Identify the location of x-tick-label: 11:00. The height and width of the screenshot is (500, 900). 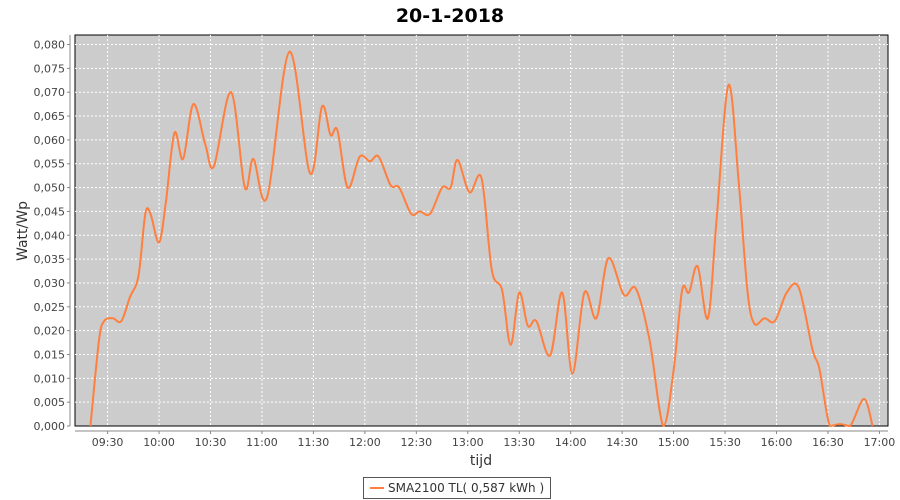
(262, 442).